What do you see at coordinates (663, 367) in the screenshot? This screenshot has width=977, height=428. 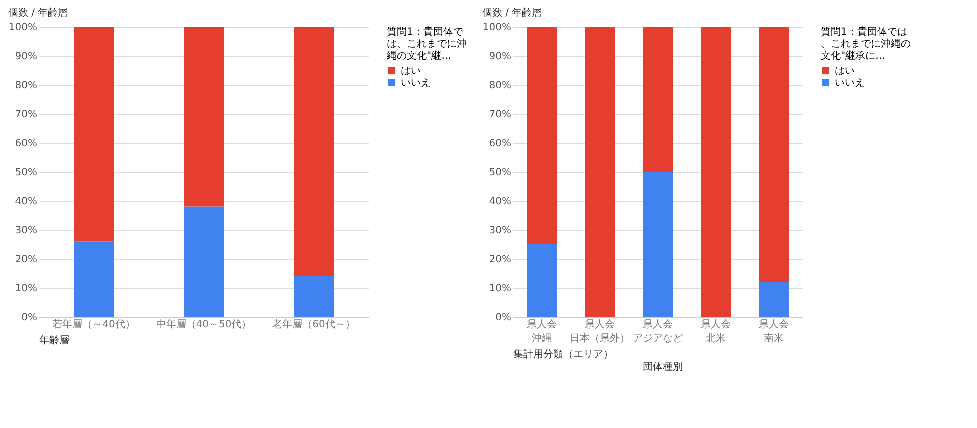 I see `text: 団体種別` at bounding box center [663, 367].